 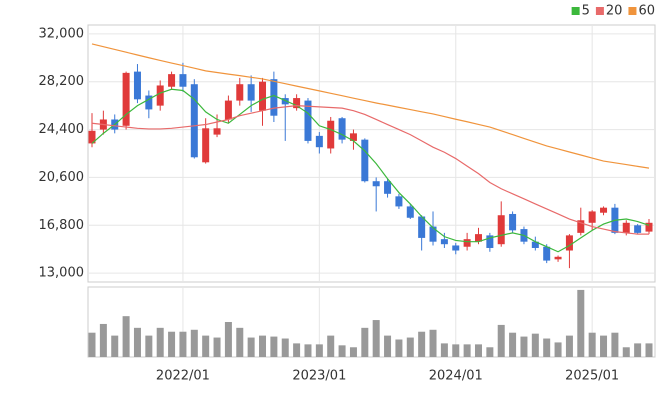 I want to click on y-tick-label: 24,400, so click(x=62, y=129).